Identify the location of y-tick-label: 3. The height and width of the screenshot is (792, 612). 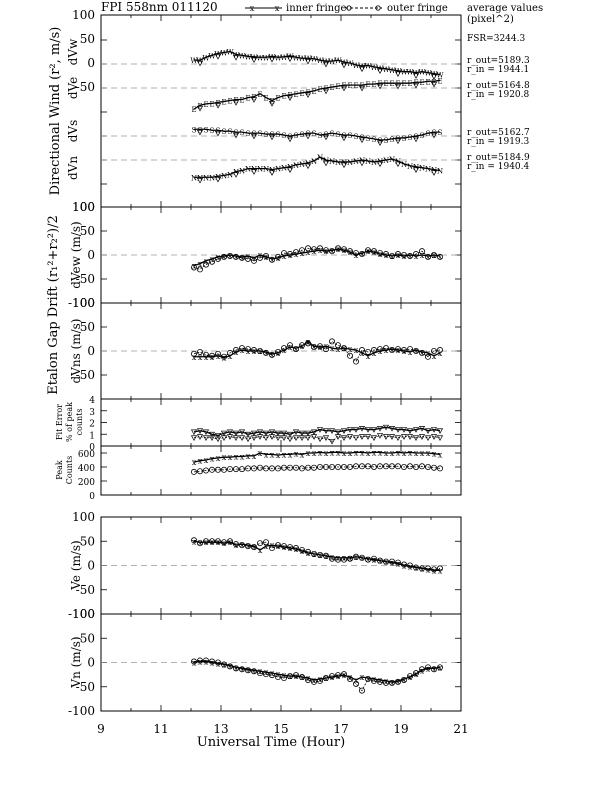
(92, 413).